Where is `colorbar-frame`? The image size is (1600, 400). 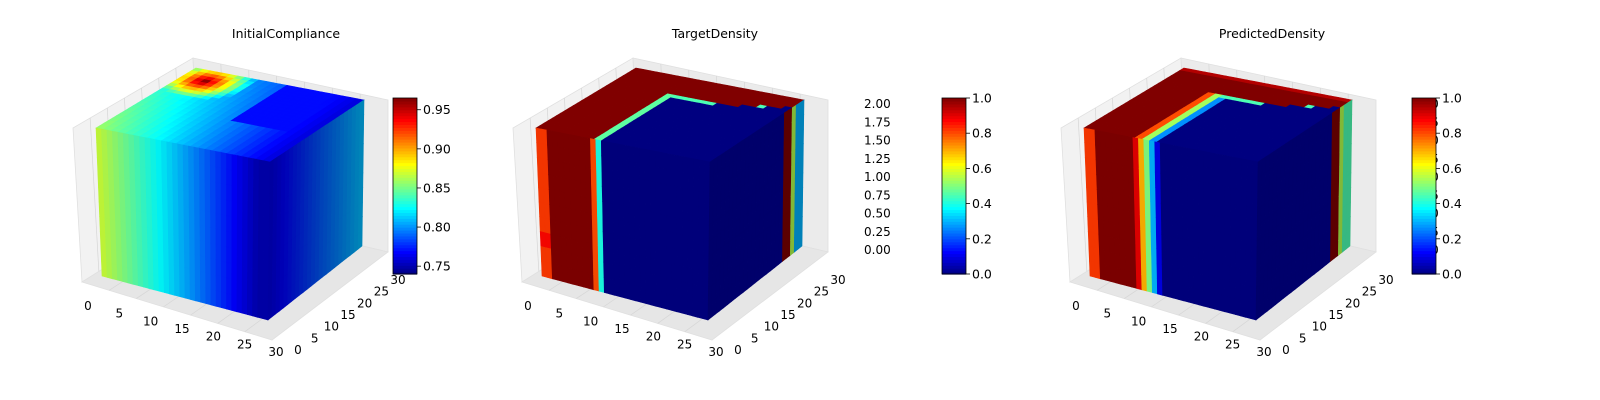
colorbar-frame is located at coordinates (954, 186).